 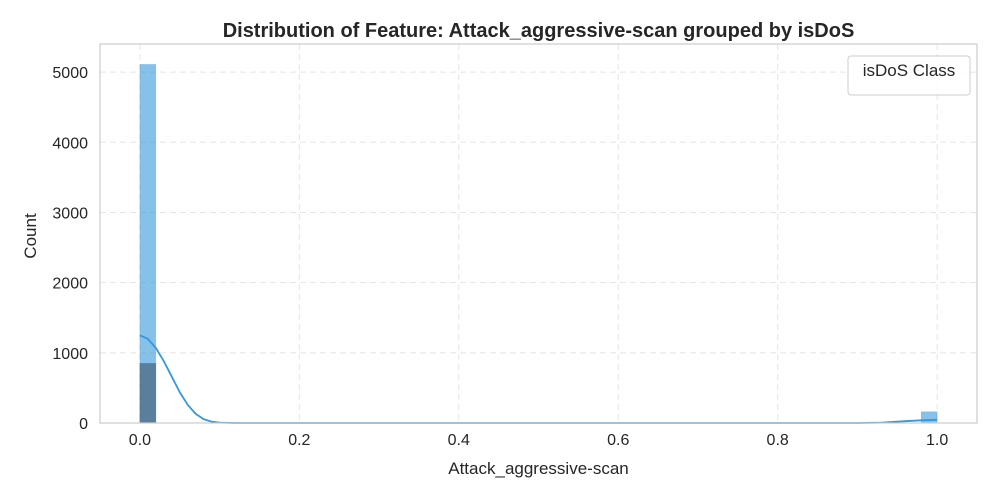 What do you see at coordinates (937, 440) in the screenshot?
I see `x-tick-label: 1.0` at bounding box center [937, 440].